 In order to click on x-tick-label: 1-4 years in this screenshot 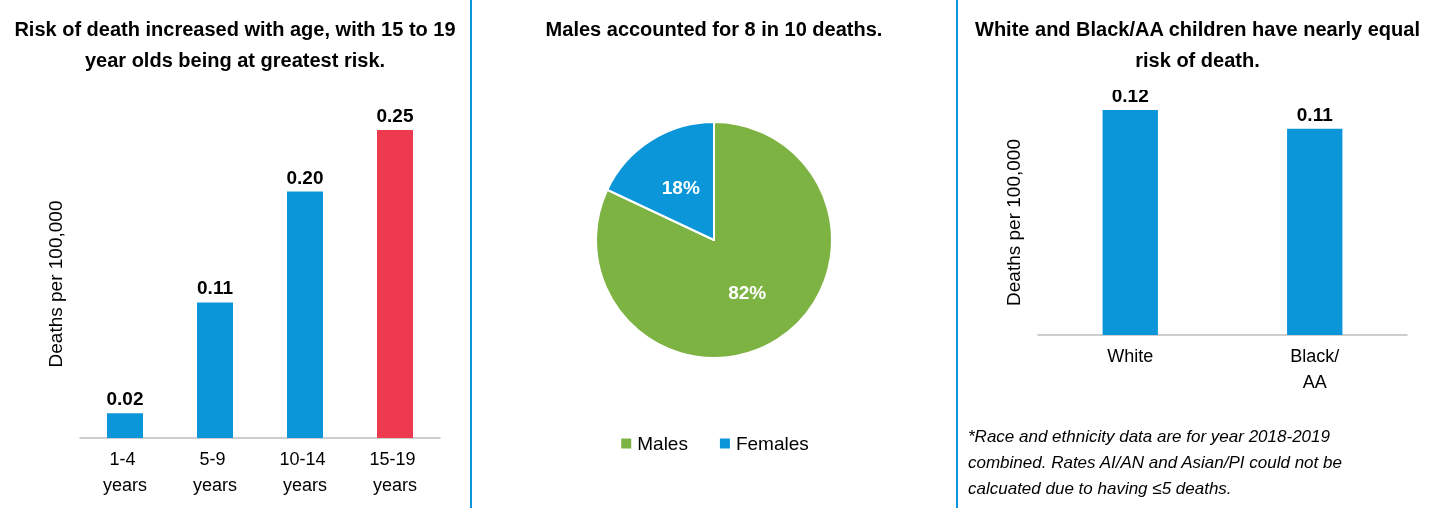, I will do `click(125, 472)`.